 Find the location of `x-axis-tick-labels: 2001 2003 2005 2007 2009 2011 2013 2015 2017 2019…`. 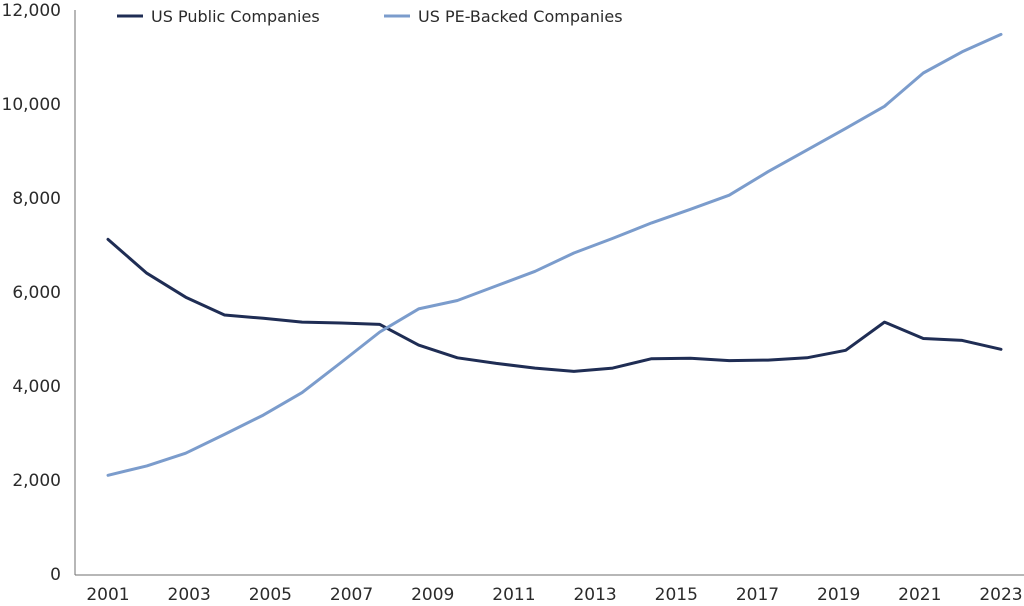

x-axis-tick-labels: 2001 2003 2005 2007 2009 2011 2013 2015 2017 2019… is located at coordinates (554, 595).